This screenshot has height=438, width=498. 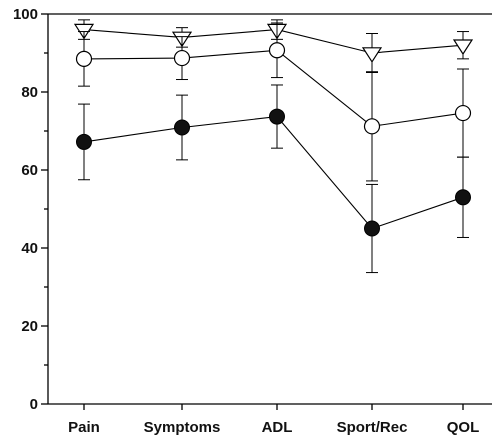 I want to click on y-tick-label-80: 80, so click(x=29, y=92).